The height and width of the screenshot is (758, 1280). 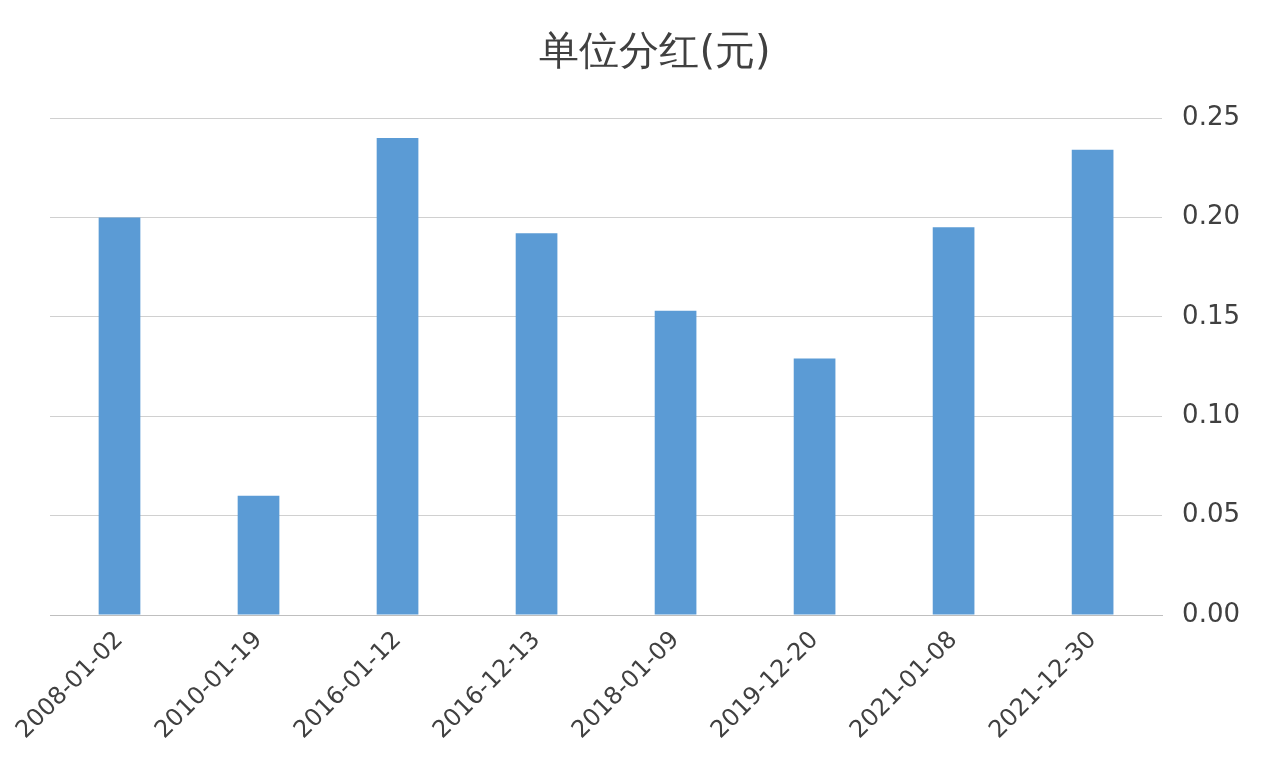 I want to click on chart-title: 单位分红(元), so click(x=655, y=50).